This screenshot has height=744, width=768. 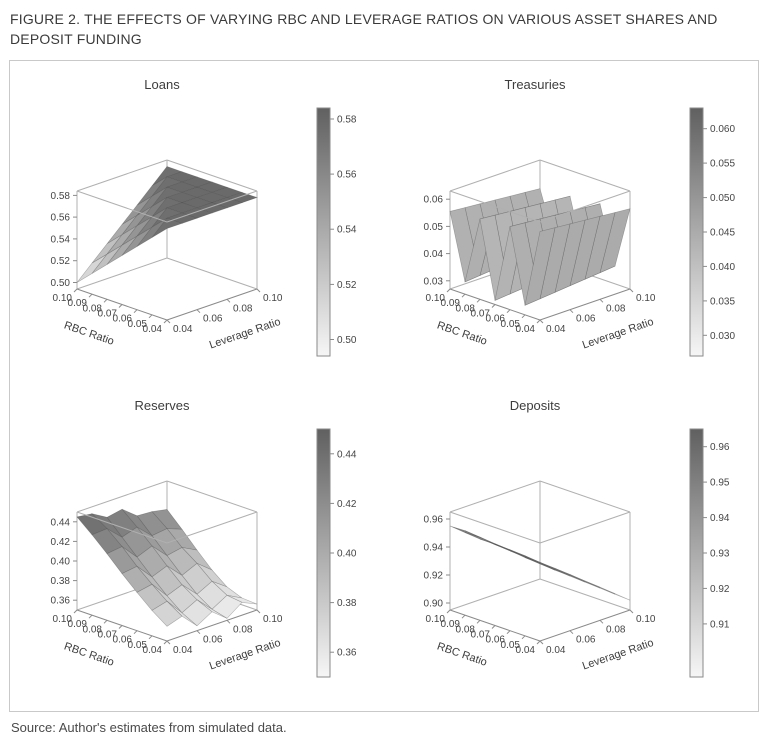 What do you see at coordinates (434, 281) in the screenshot?
I see `svg-text: 0.03` at bounding box center [434, 281].